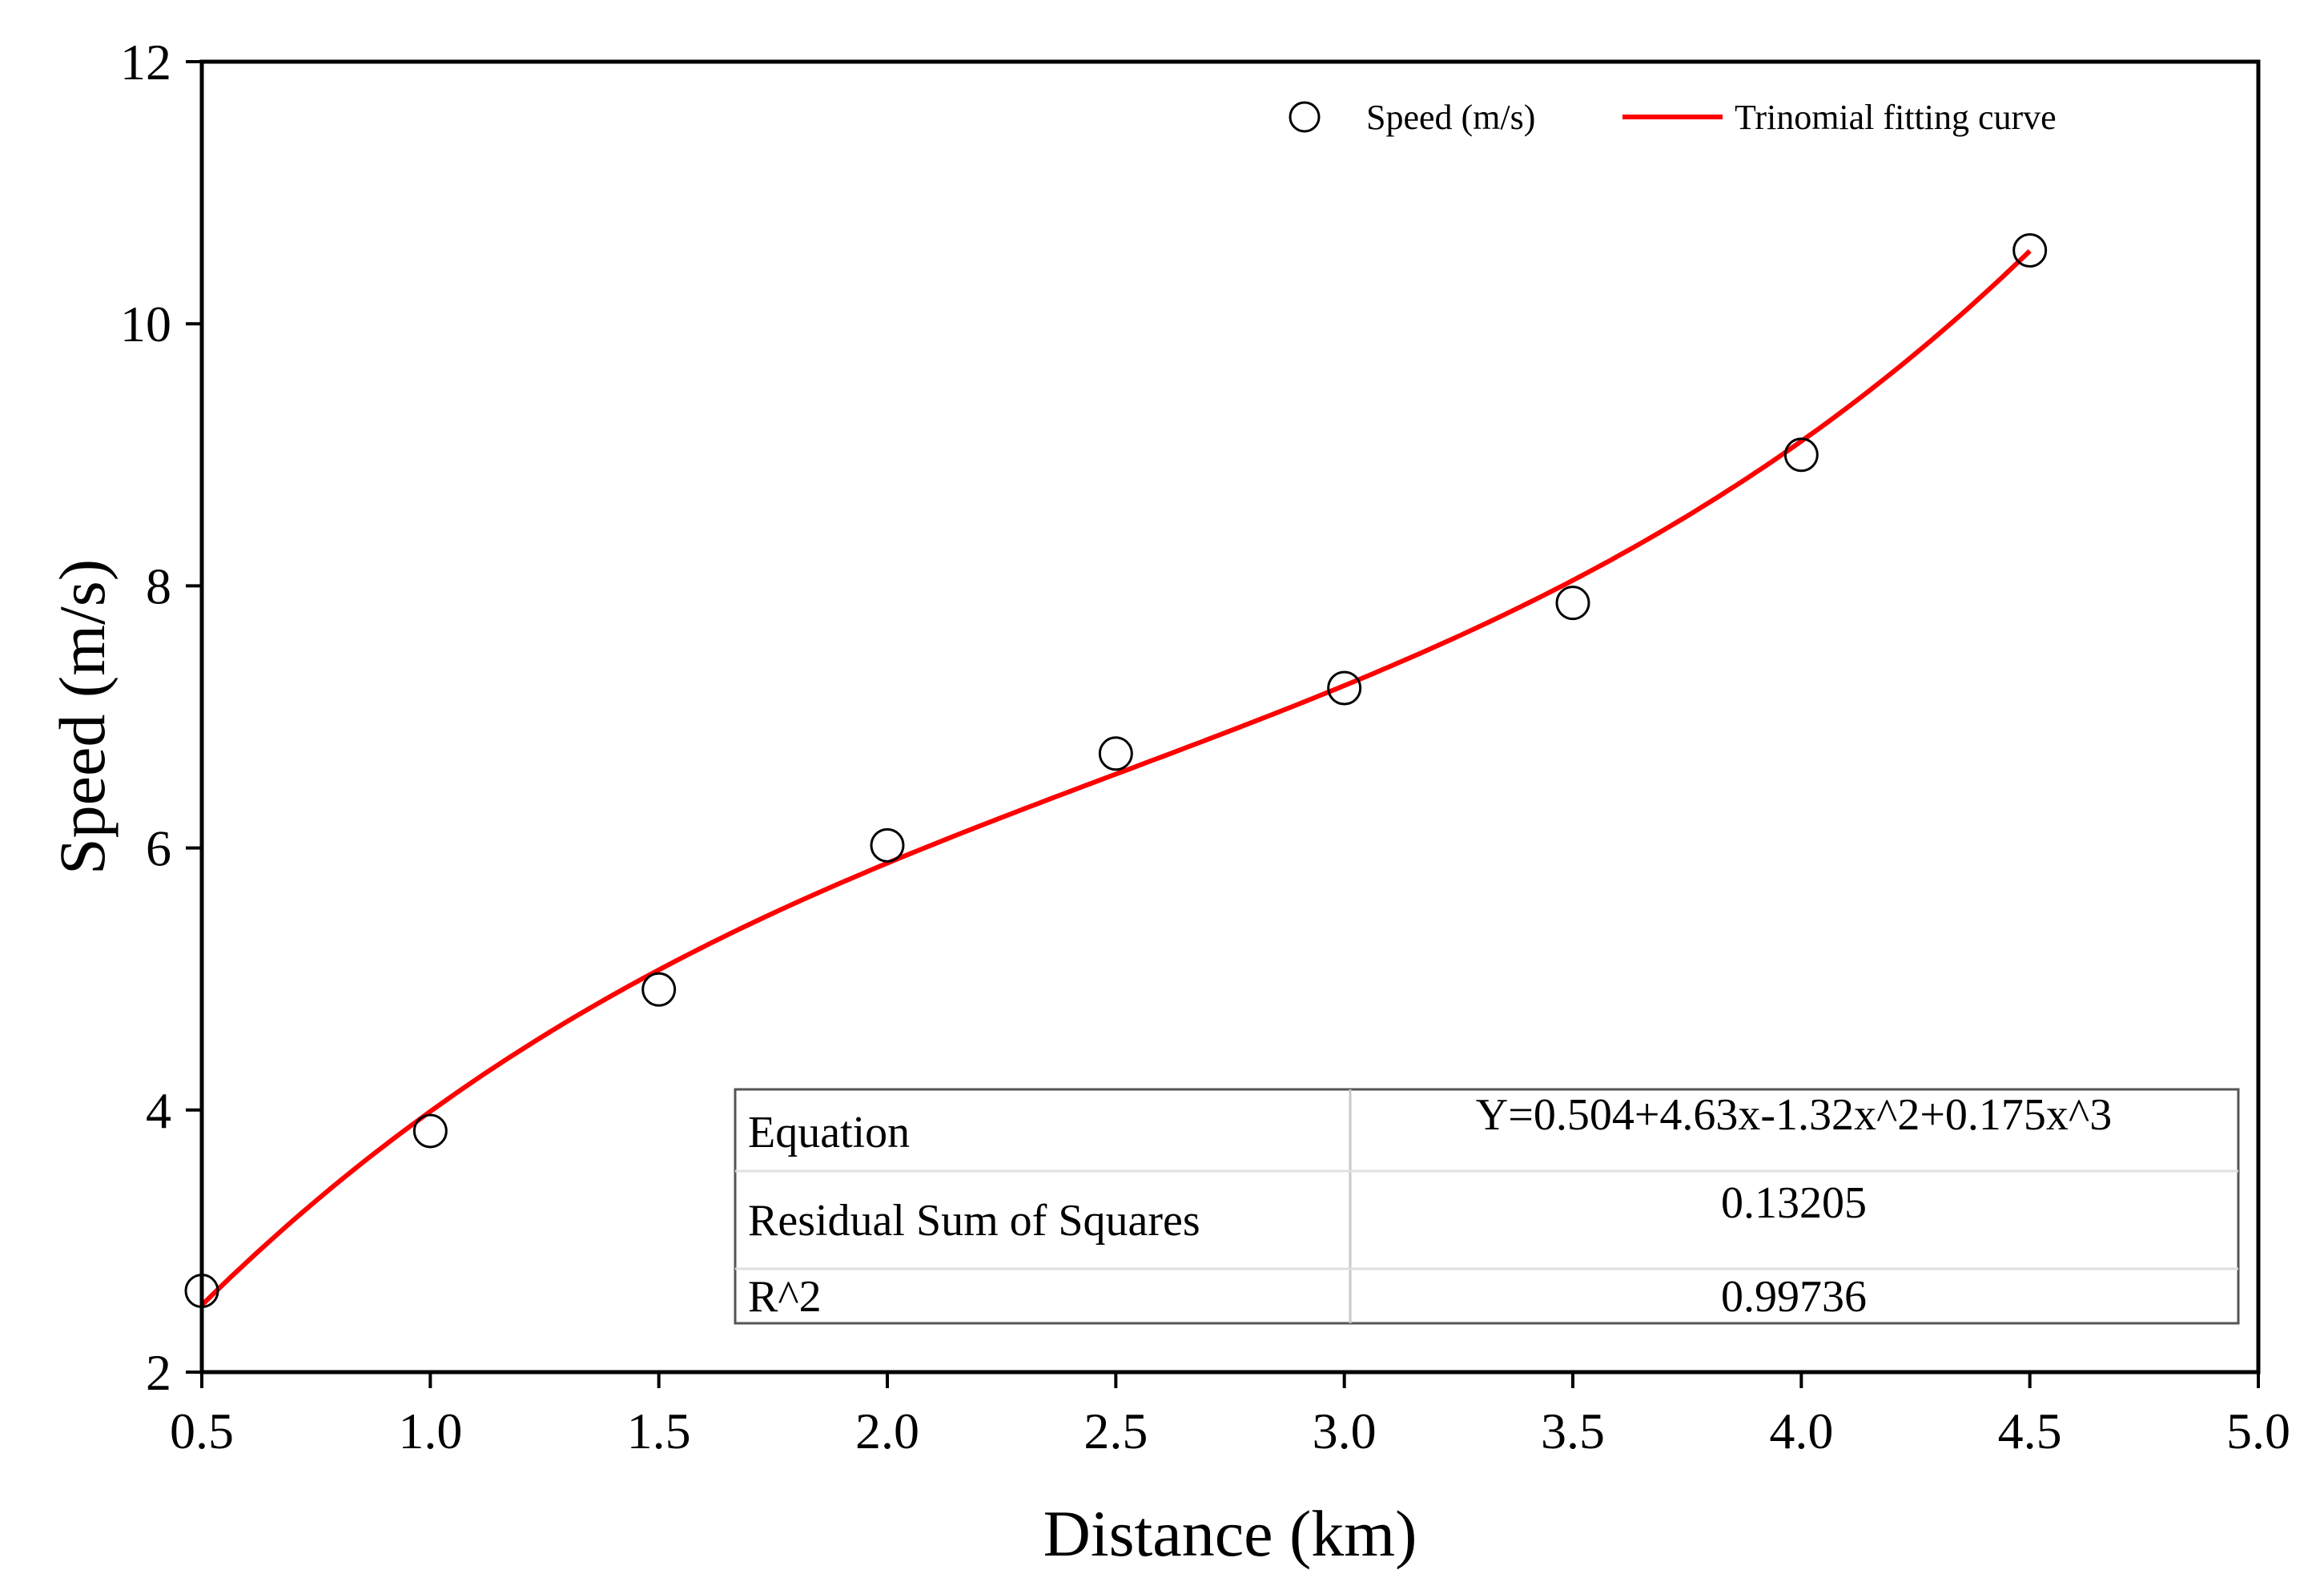  Describe the element at coordinates (2258, 1431) in the screenshot. I see `x-tick-label: 5.0` at that location.